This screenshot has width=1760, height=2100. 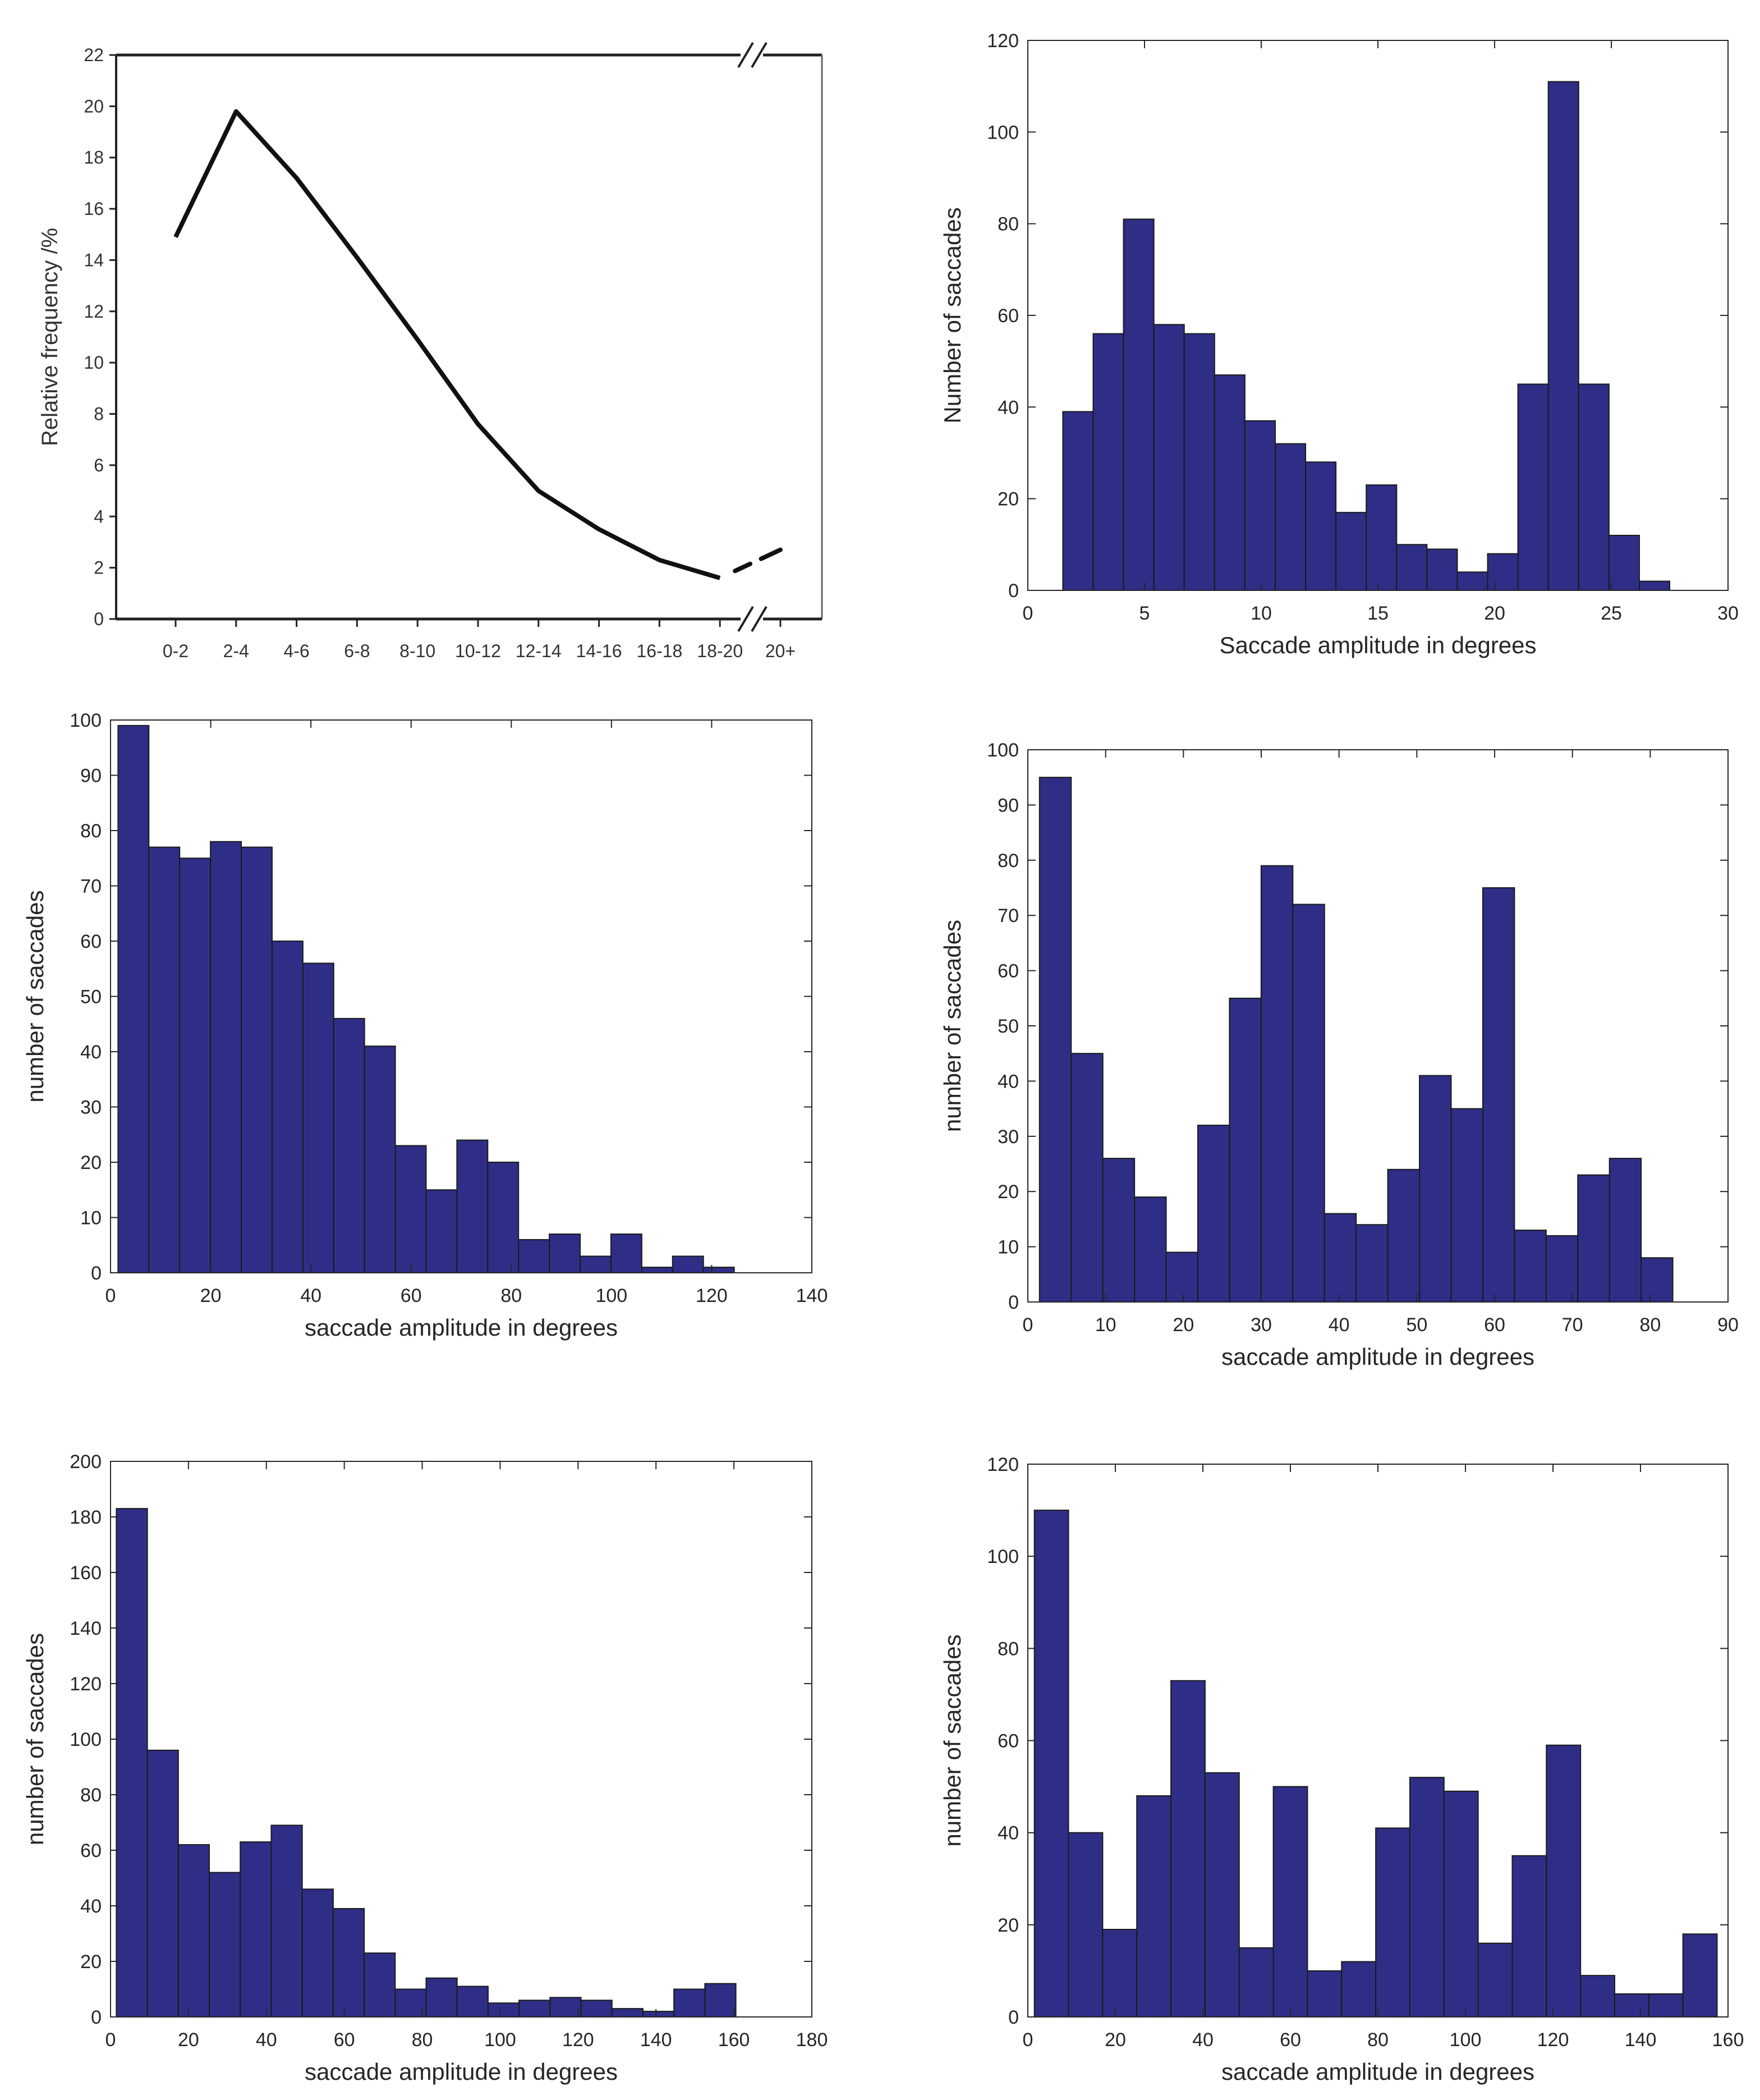 I want to click on x-tick-label: 160, so click(x=1728, y=2040).